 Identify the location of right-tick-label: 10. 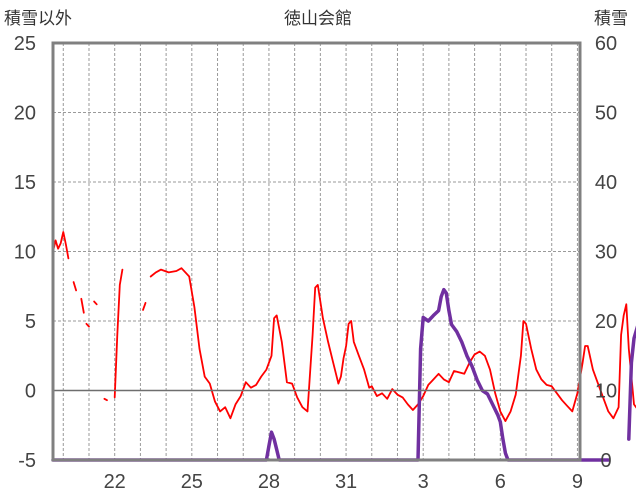
(606, 392).